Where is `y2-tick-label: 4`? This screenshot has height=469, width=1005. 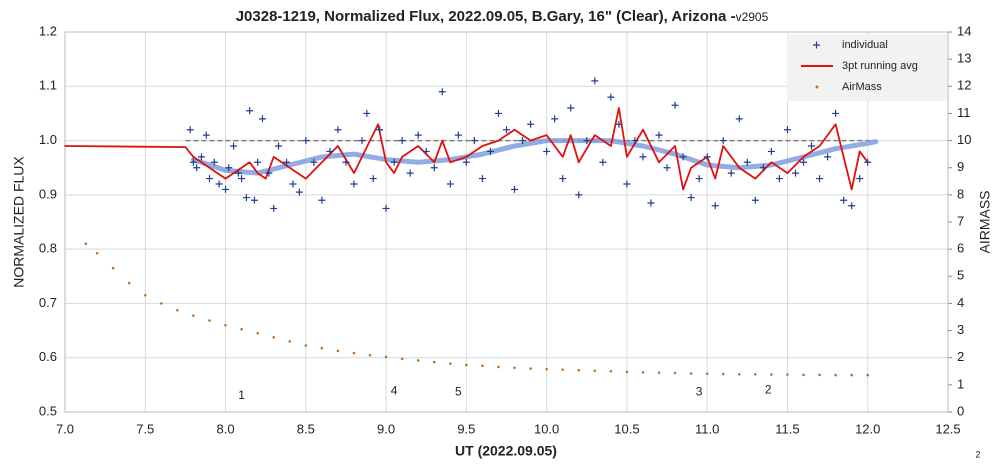 y2-tick-label: 4 is located at coordinates (960, 302).